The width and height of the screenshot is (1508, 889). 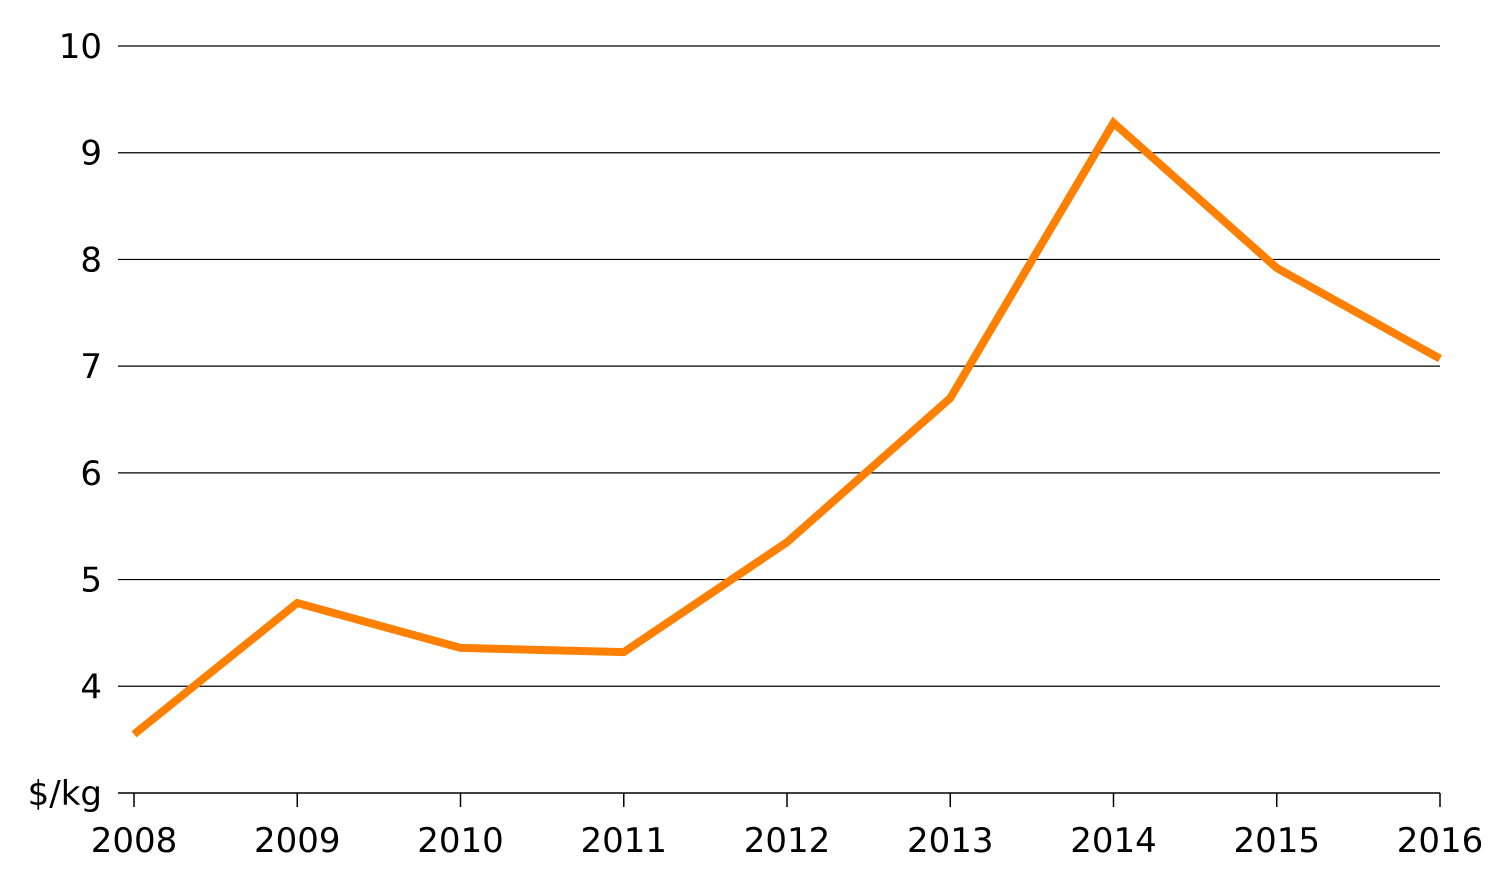 What do you see at coordinates (91, 474) in the screenshot?
I see `y-tick-label: 6` at bounding box center [91, 474].